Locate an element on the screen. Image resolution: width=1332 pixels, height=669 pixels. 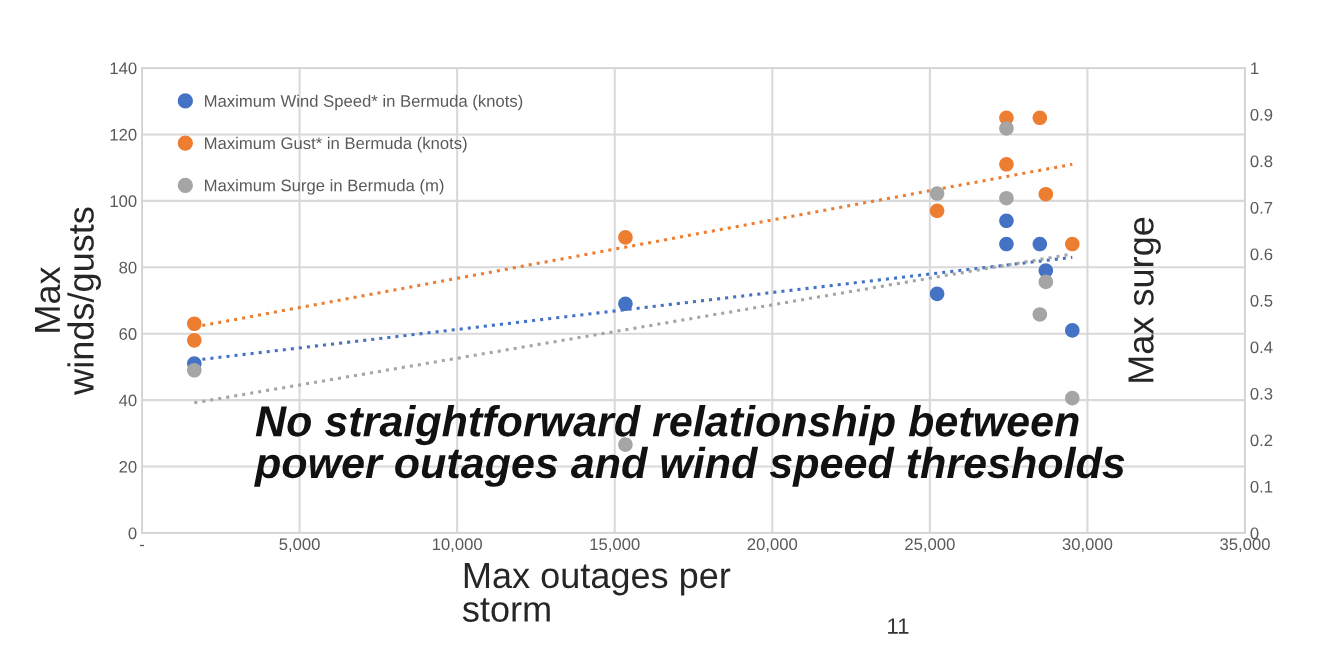
annotation: No straightforward relationship between power outages and wind speed thresholds is located at coordinates (689, 446).